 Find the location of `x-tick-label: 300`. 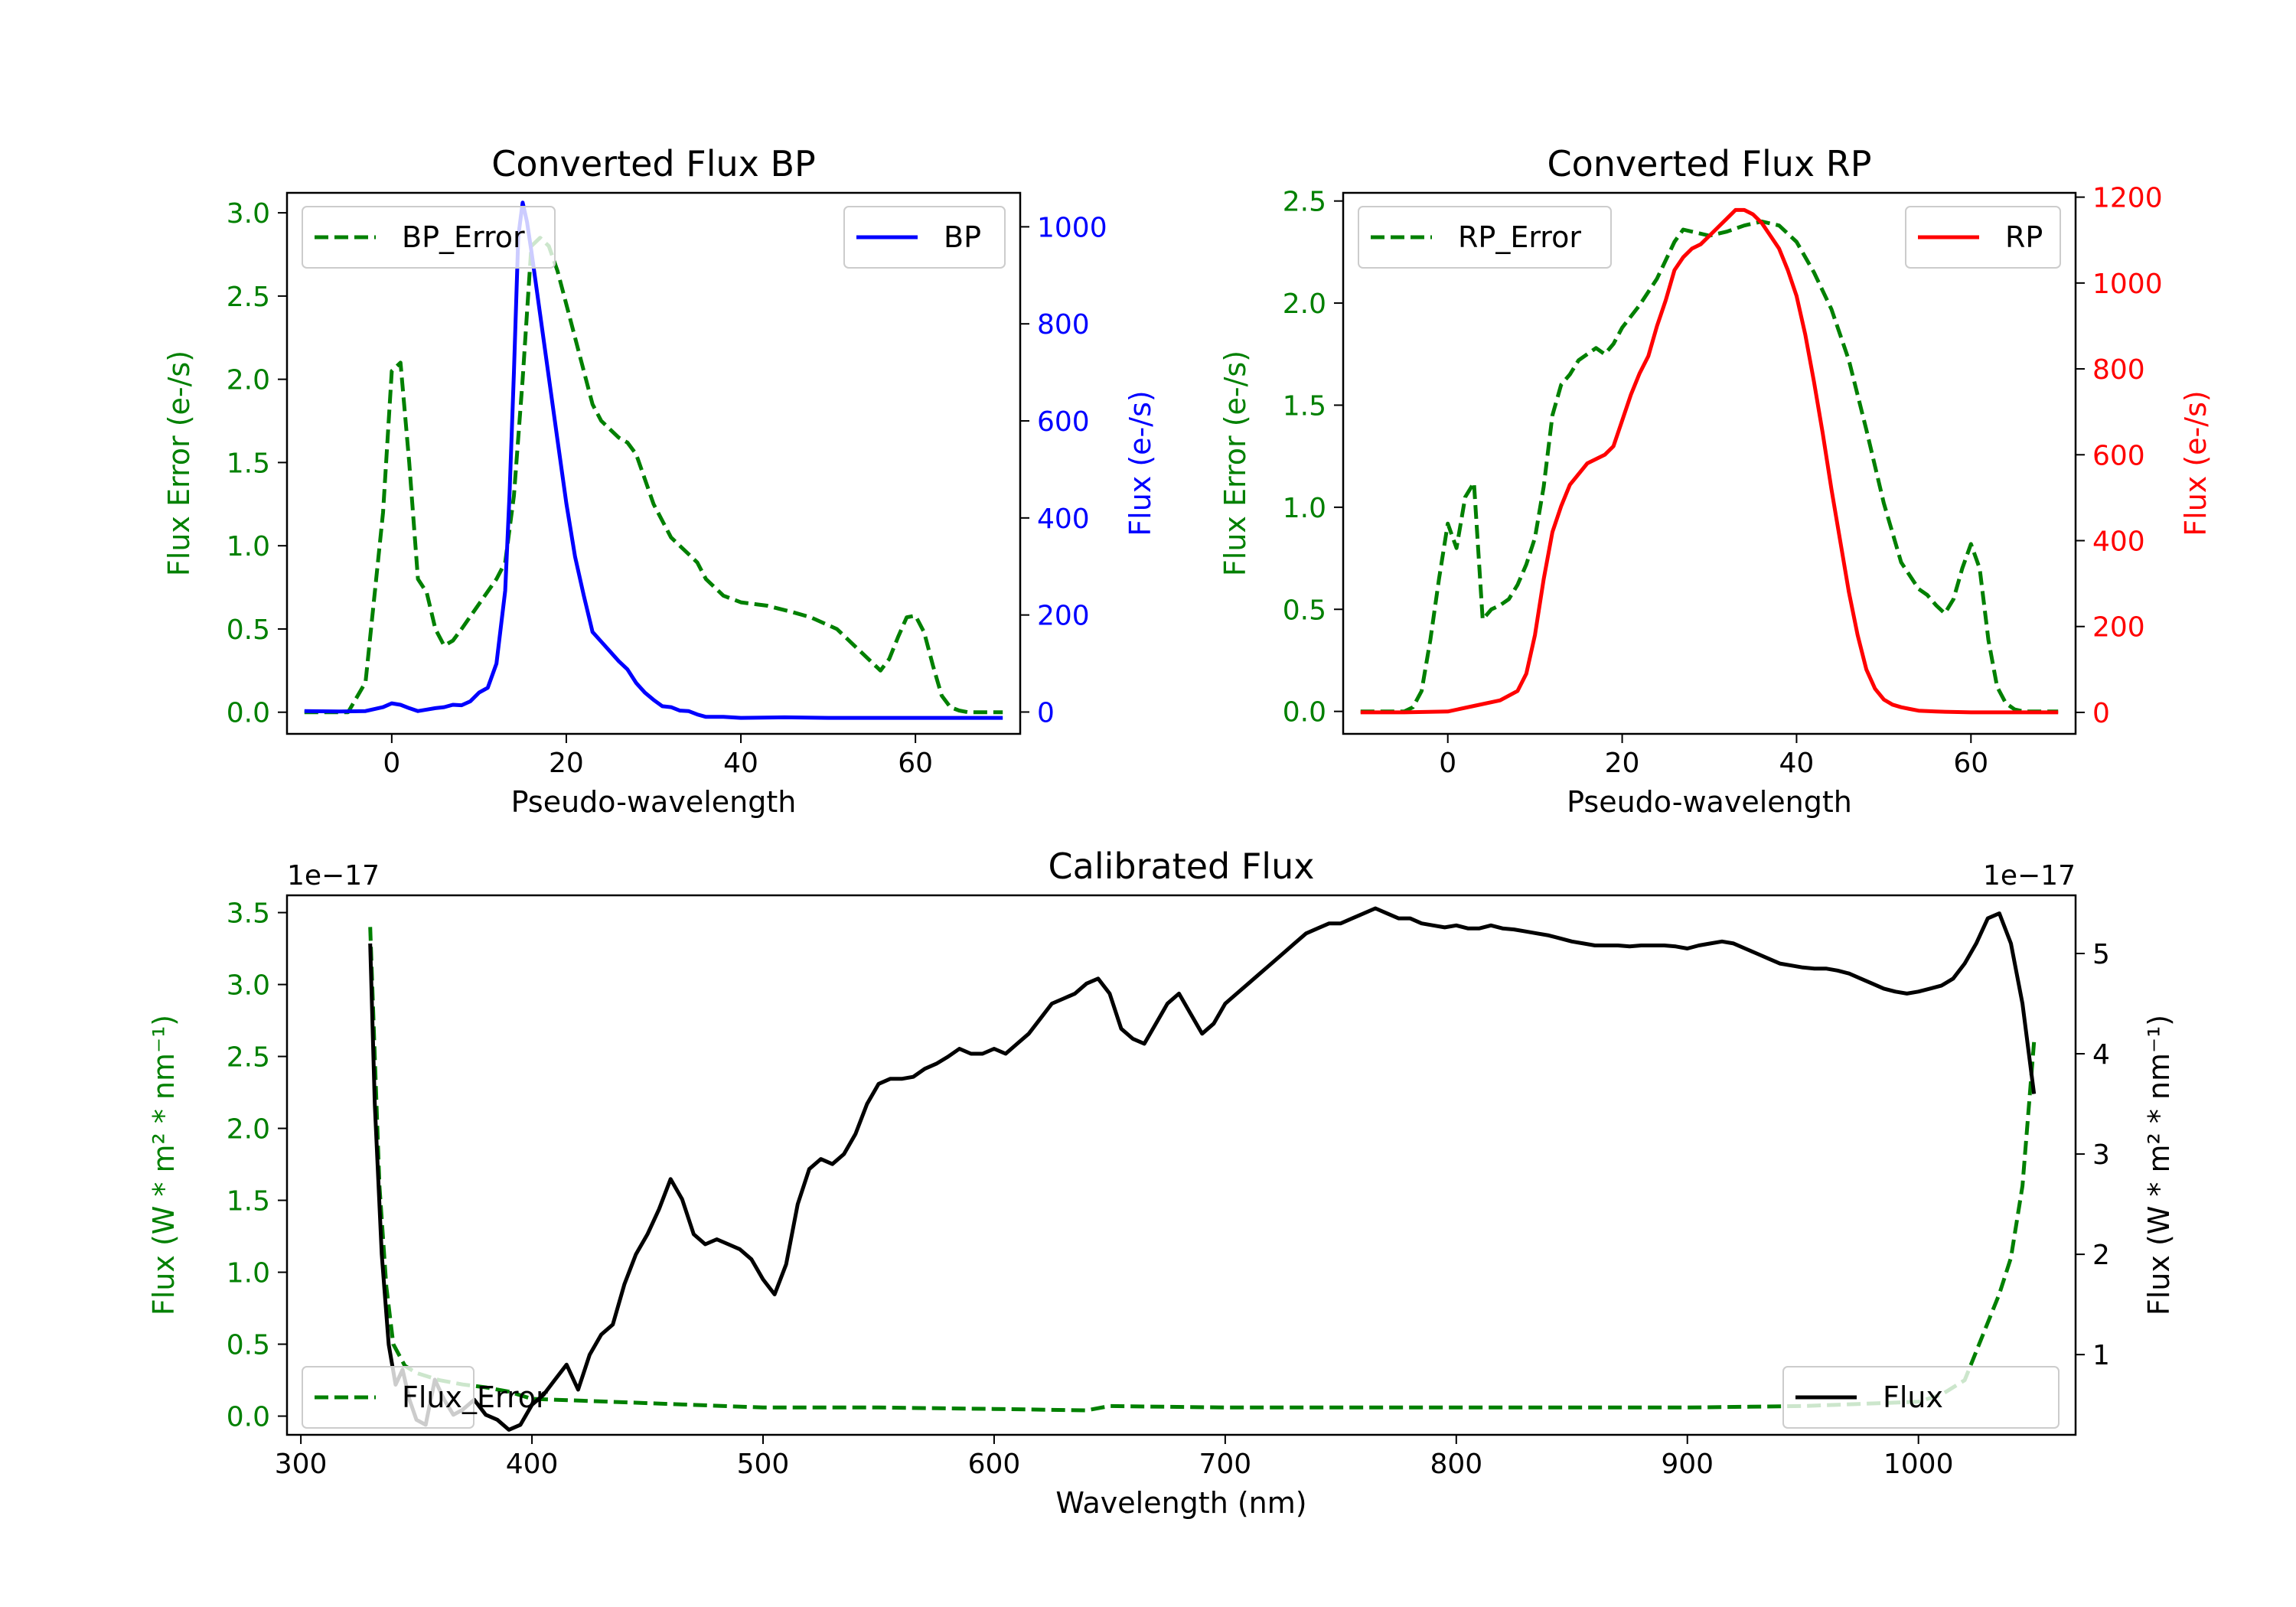

x-tick-label: 300 is located at coordinates (301, 1464).